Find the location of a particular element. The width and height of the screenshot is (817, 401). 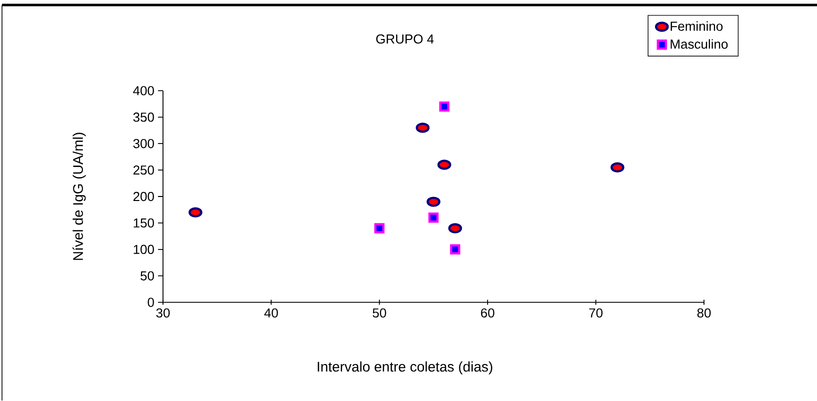

y-tick-label: 300 is located at coordinates (143, 143).